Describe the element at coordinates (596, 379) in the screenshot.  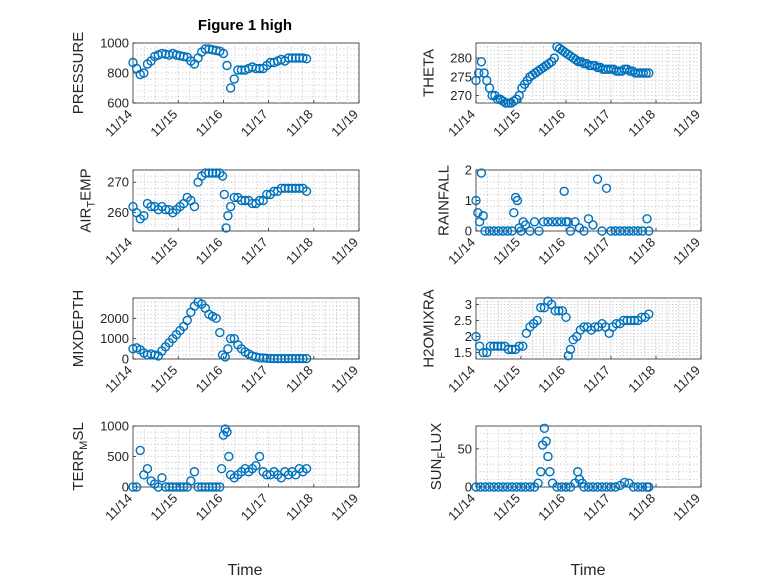
I see `x-tick-label: 11/17` at that location.